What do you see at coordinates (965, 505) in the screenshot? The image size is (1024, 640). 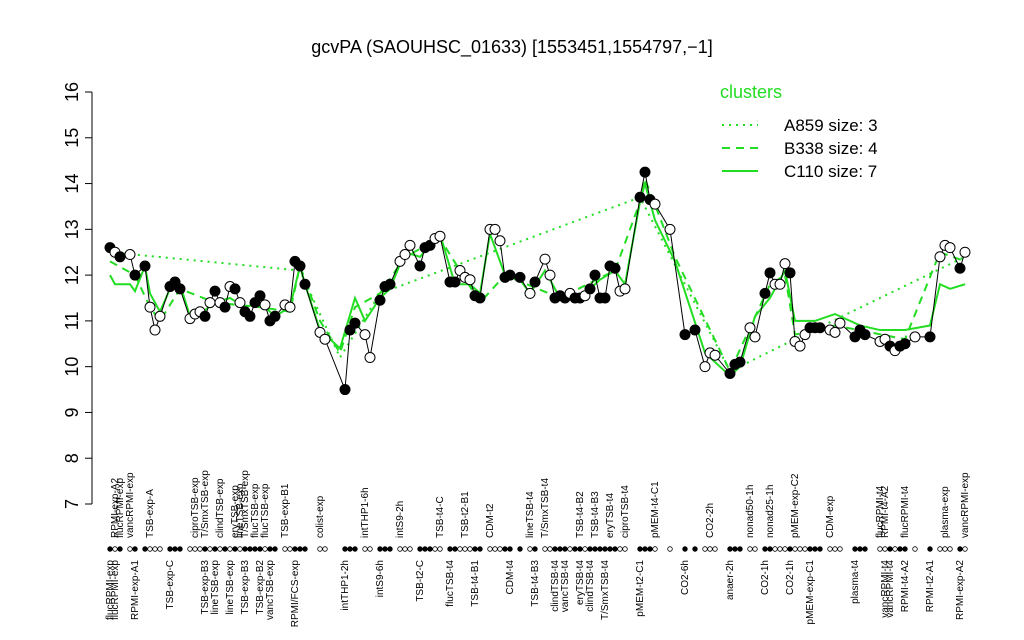 I see `x-label-top: vancRPMI-exp` at bounding box center [965, 505].